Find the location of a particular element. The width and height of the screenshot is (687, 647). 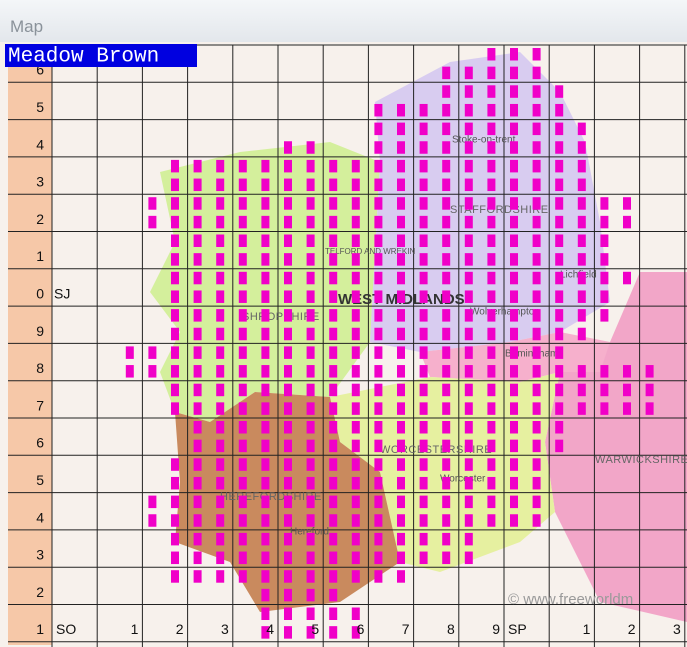

column-label: 6 is located at coordinates (361, 629).